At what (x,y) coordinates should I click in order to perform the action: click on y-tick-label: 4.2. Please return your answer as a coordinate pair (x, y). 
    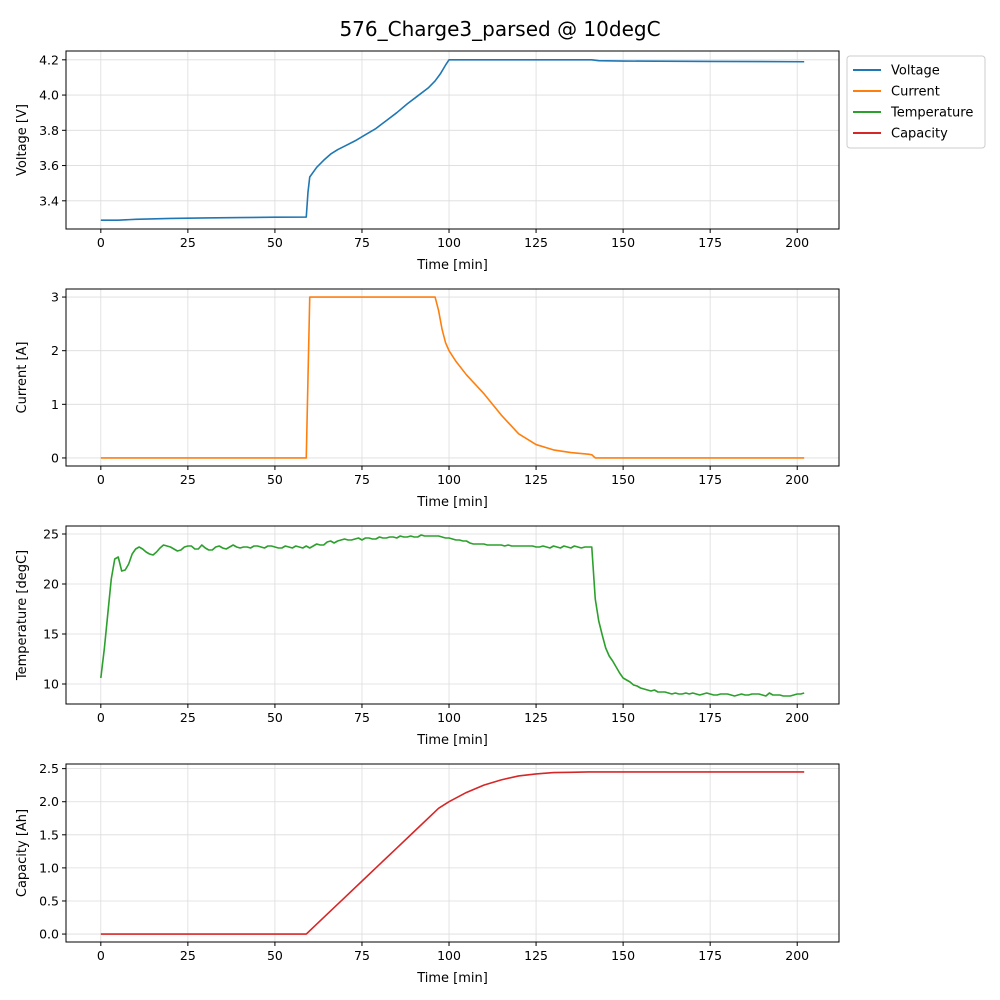
    Looking at the image, I should click on (49, 59).